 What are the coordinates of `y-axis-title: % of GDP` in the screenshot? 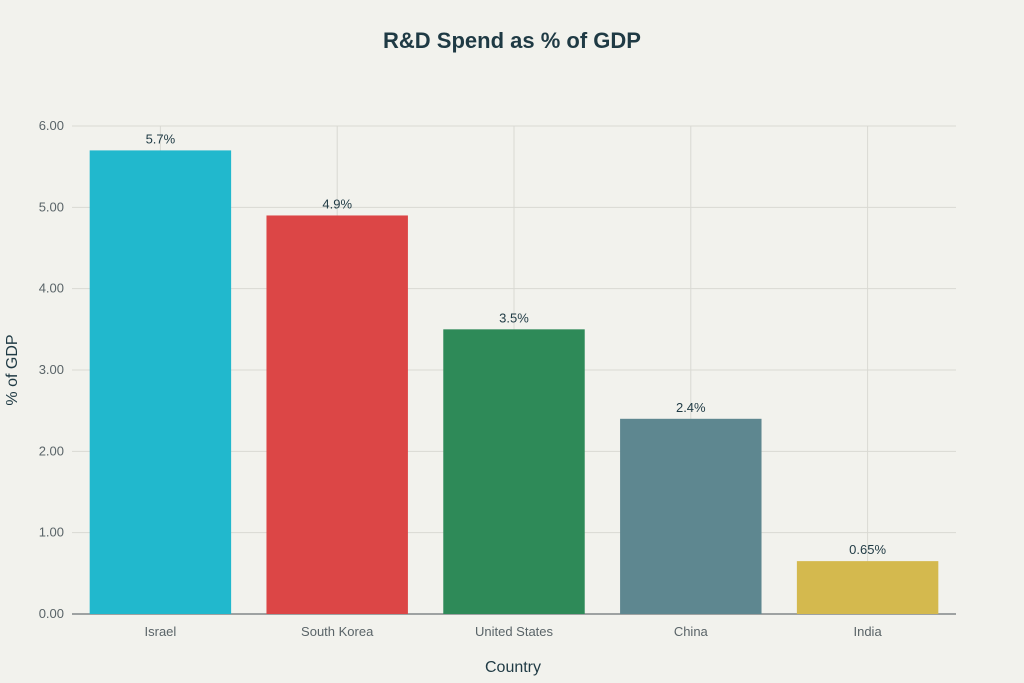 It's located at (12, 369).